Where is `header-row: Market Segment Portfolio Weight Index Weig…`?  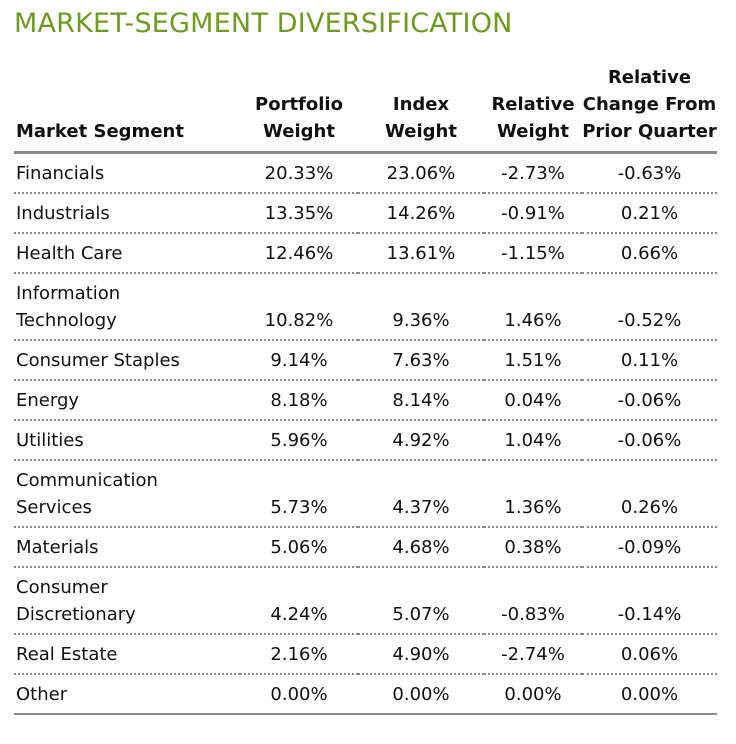 header-row: Market Segment Portfolio Weight Index Weig… is located at coordinates (365, 109).